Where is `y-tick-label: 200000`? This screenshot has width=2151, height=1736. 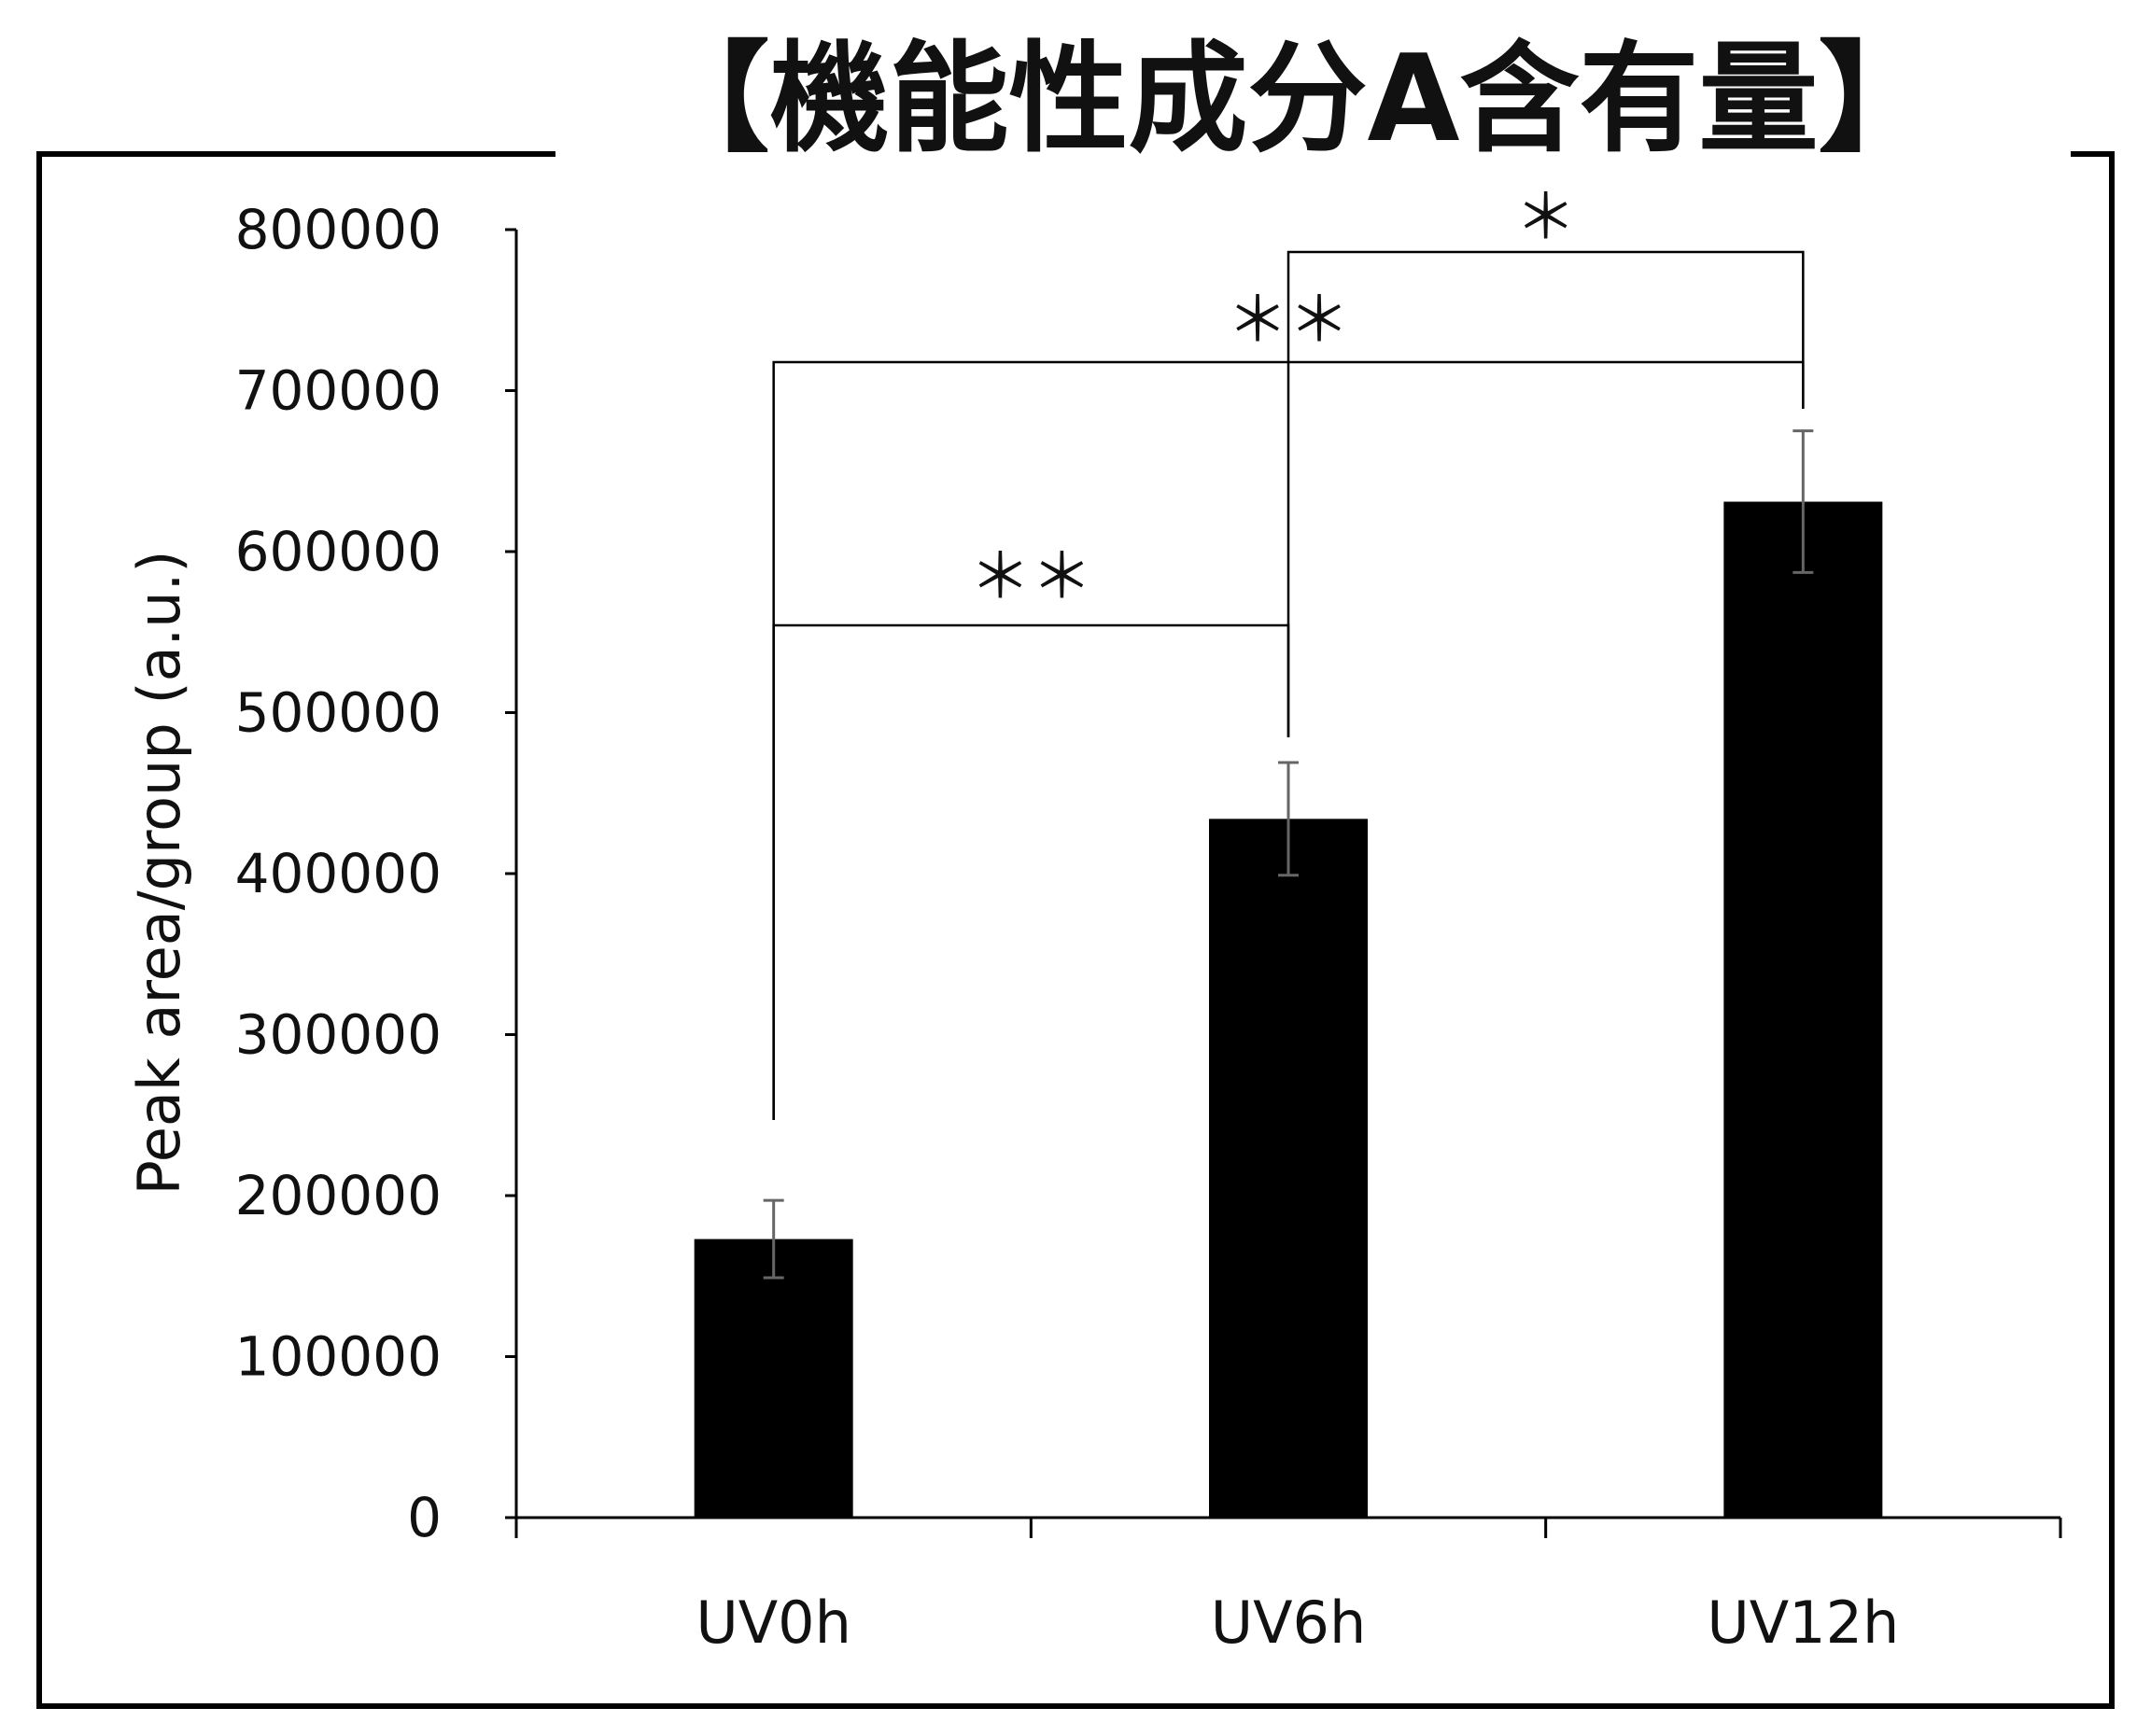
y-tick-label: 200000 is located at coordinates (338, 1195).